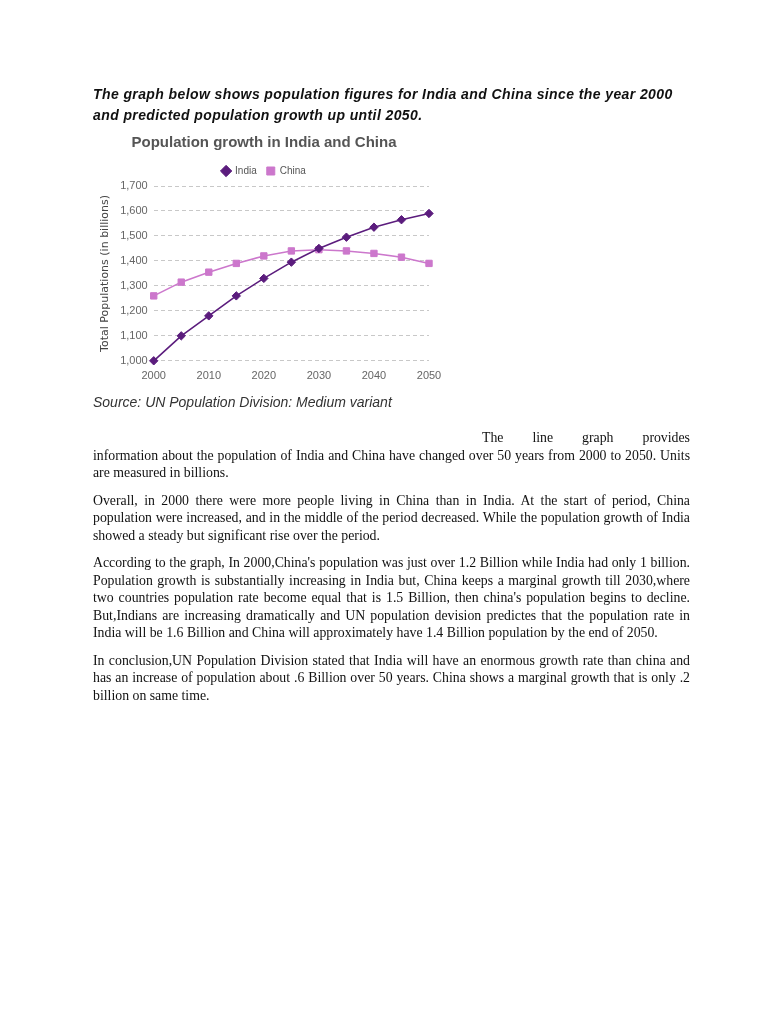 Image resolution: width=768 pixels, height=1024 pixels. What do you see at coordinates (134, 234) in the screenshot?
I see `y-tick-label: 1,500` at bounding box center [134, 234].